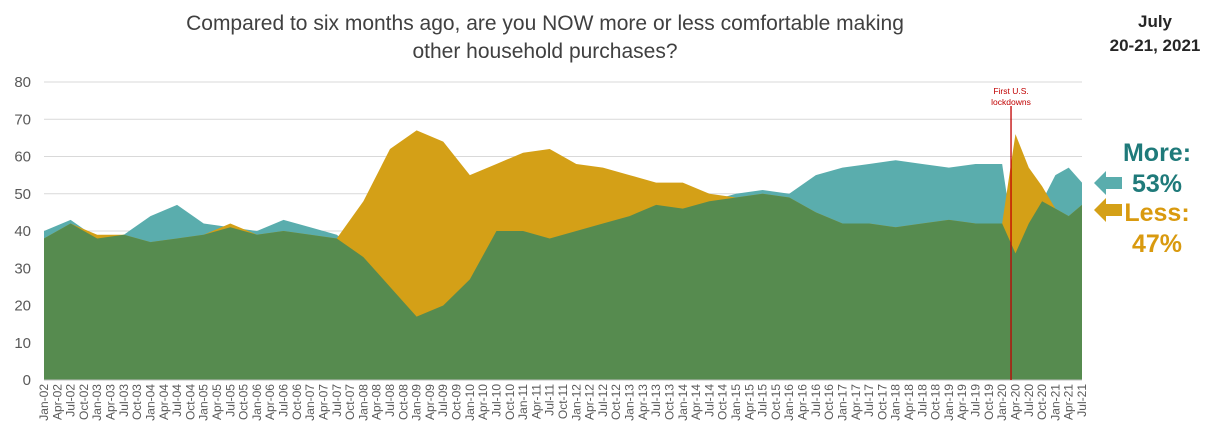 This screenshot has height=442, width=1214. I want to click on y-tick-label: 70, so click(22, 119).